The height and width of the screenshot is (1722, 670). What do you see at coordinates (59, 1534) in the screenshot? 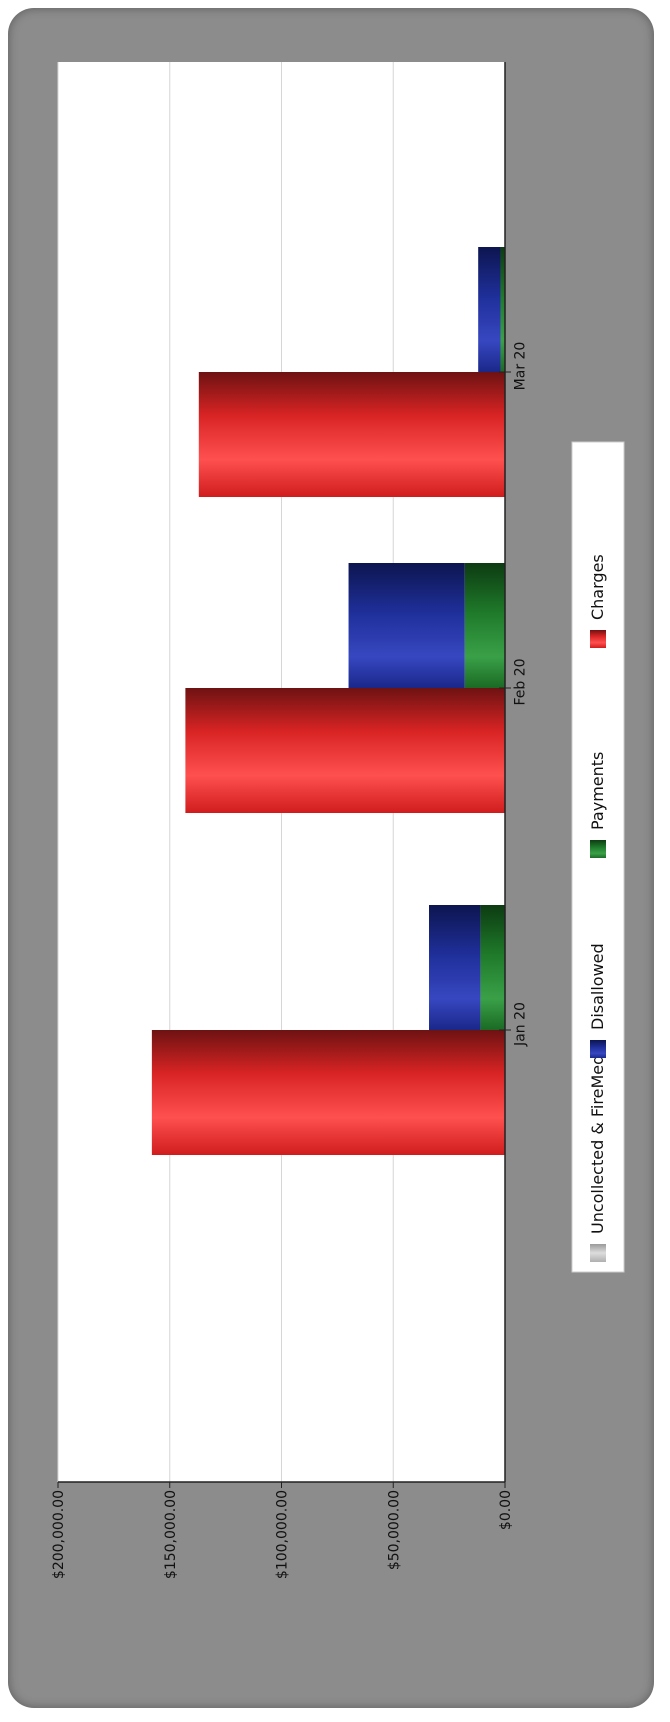
I see `y-tick-label: $200,000.00` at bounding box center [59, 1534].